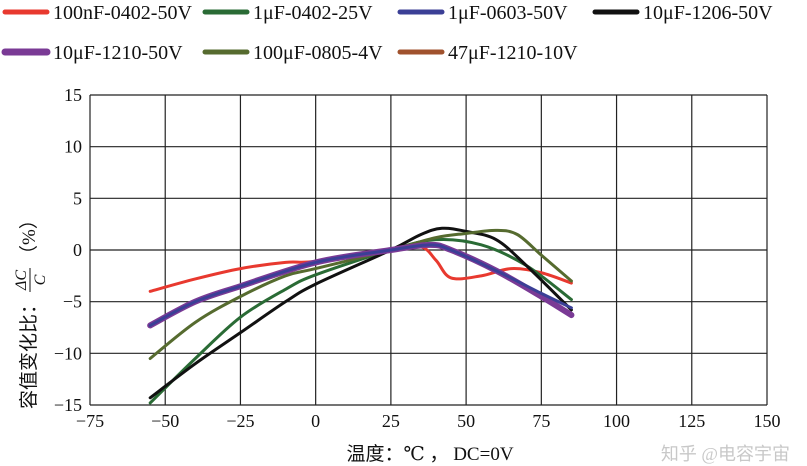  What do you see at coordinates (118, 53) in the screenshot?
I see `legend-label: 10μF-1210-50V` at bounding box center [118, 53].